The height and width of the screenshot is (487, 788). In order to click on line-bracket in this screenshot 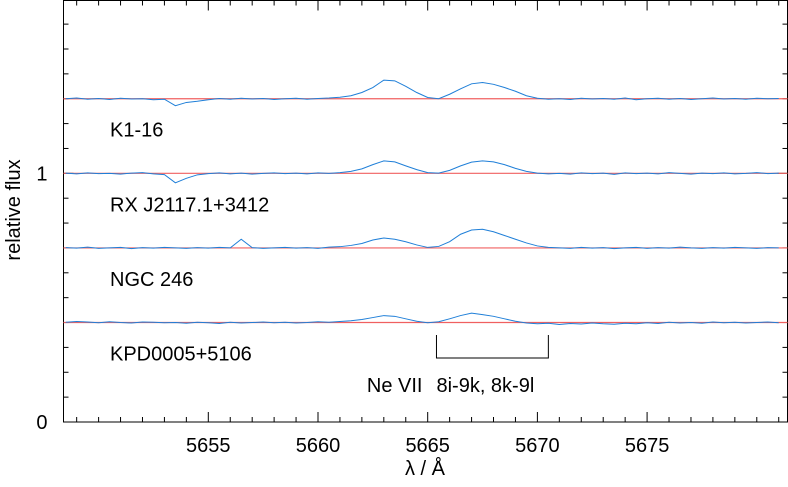, I will do `click(492, 347)`.